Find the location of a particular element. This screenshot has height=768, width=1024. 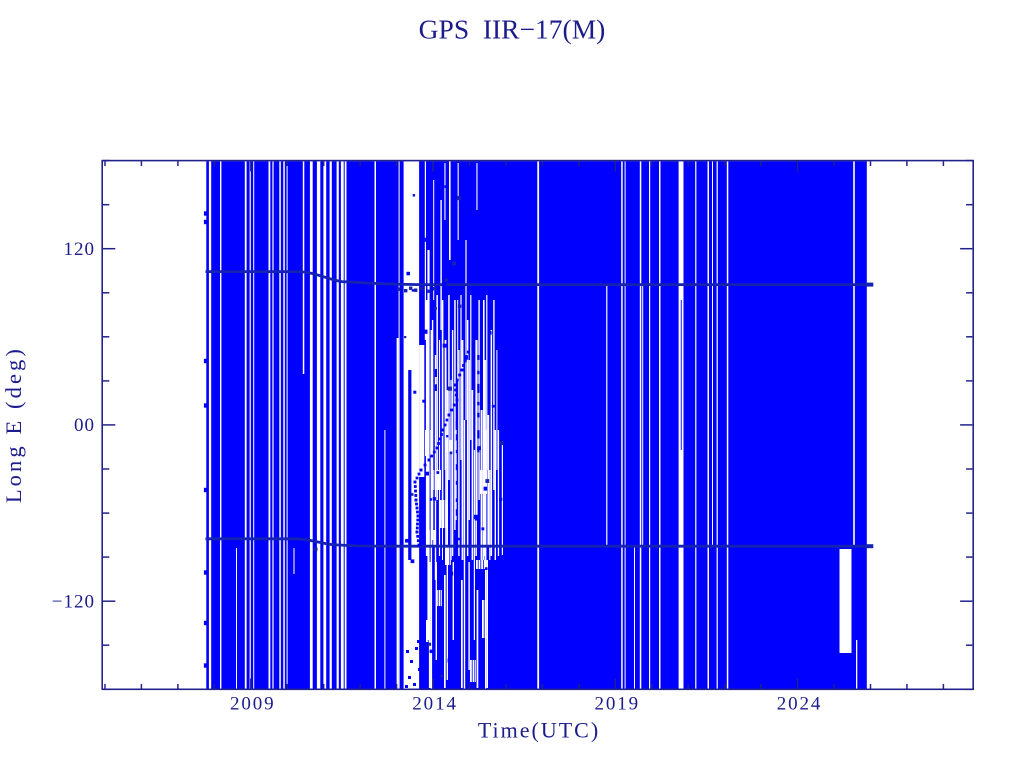

svg-text: Long E (deg) is located at coordinates (13, 424).